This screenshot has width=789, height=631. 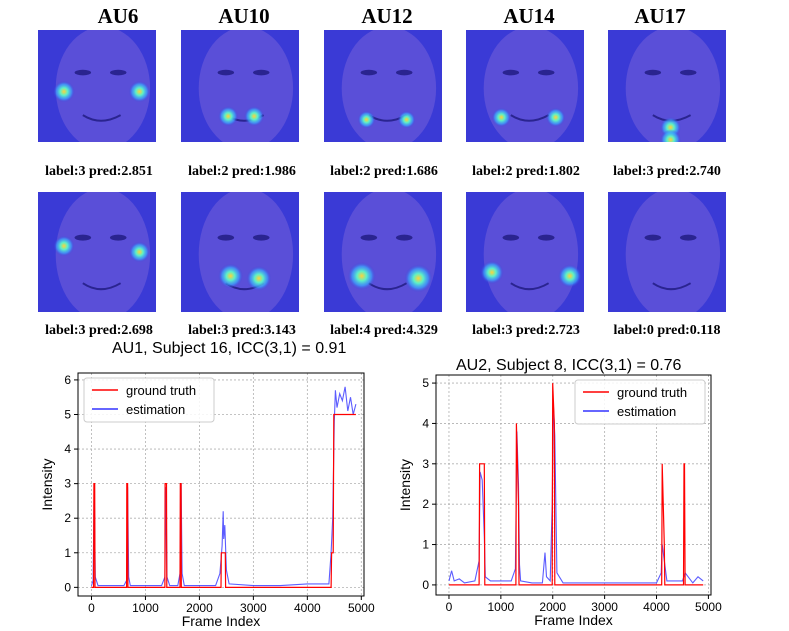 I want to click on face-au12-row1, so click(x=383, y=86).